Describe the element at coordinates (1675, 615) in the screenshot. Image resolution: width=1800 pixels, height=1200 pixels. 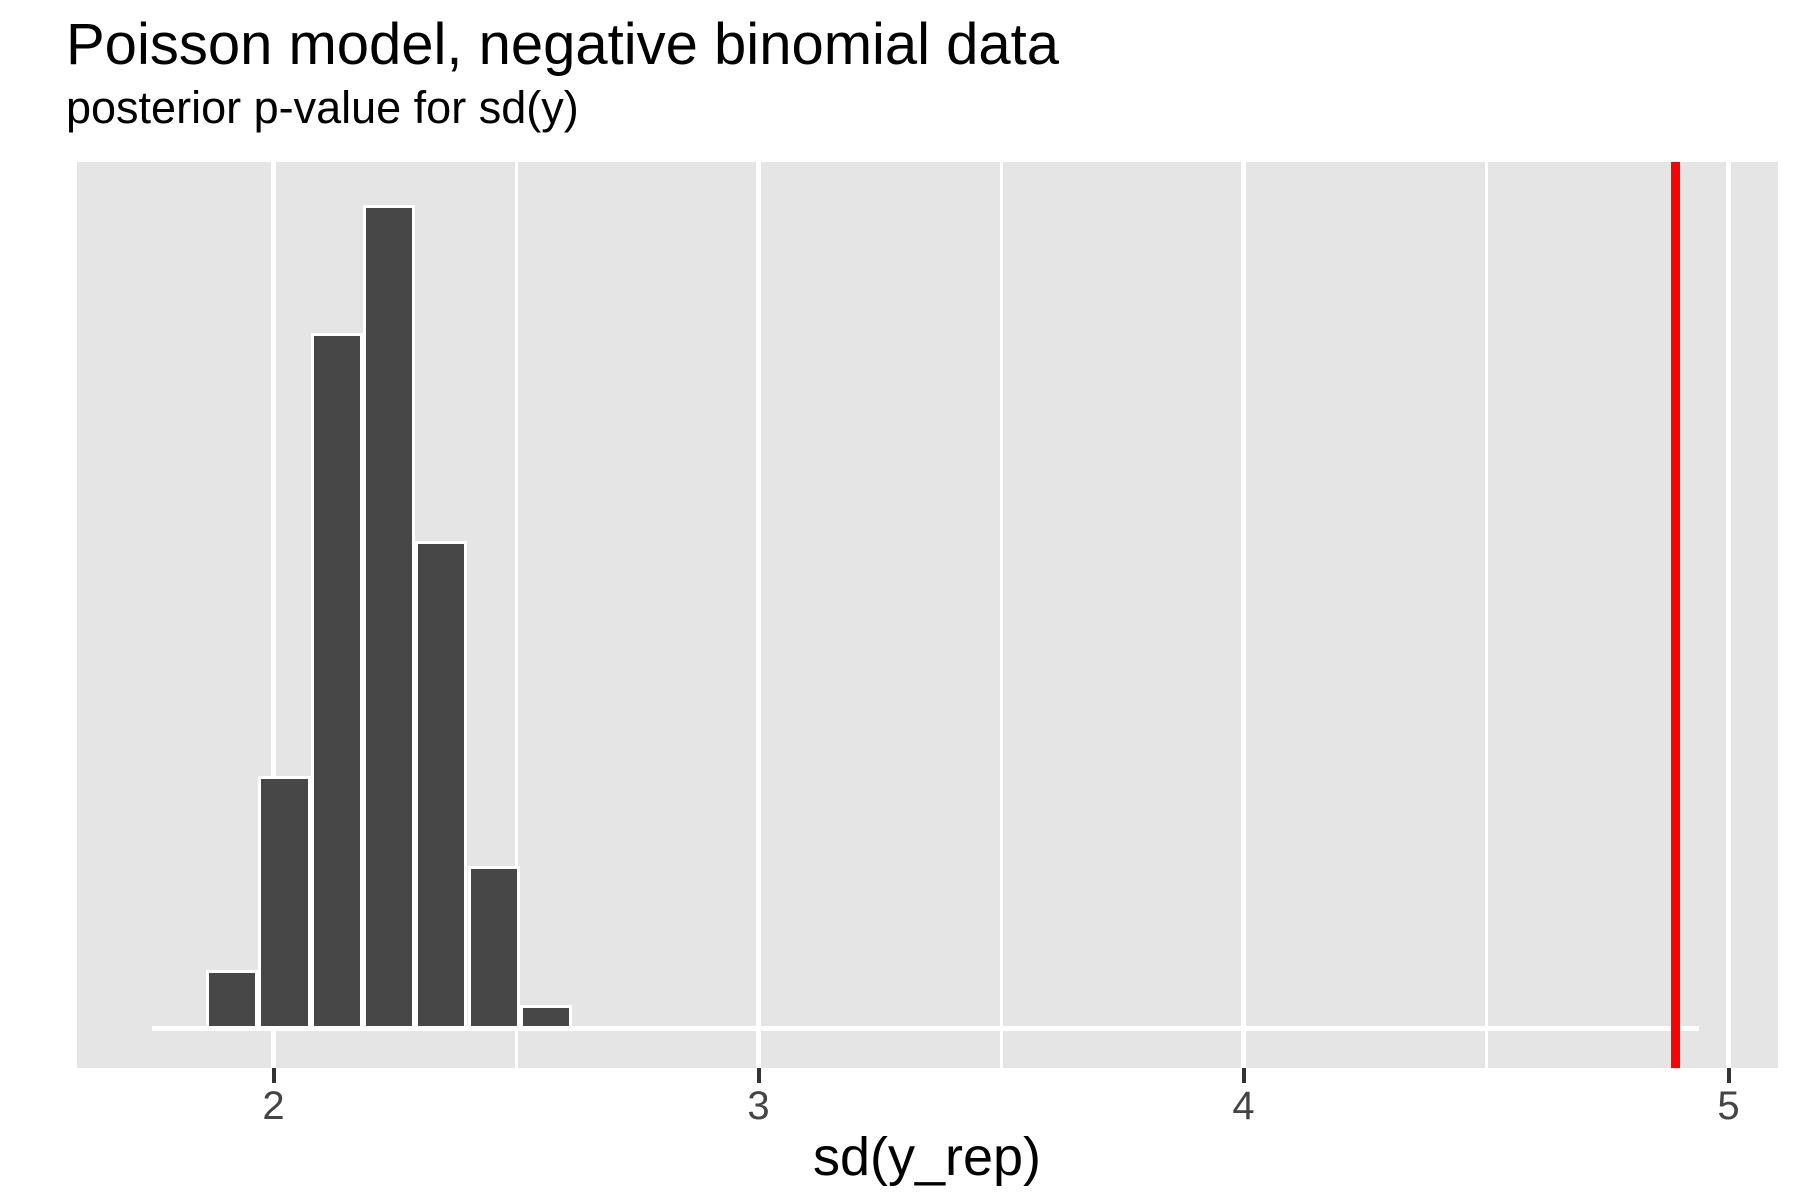
I see `observed-stat-line` at that location.